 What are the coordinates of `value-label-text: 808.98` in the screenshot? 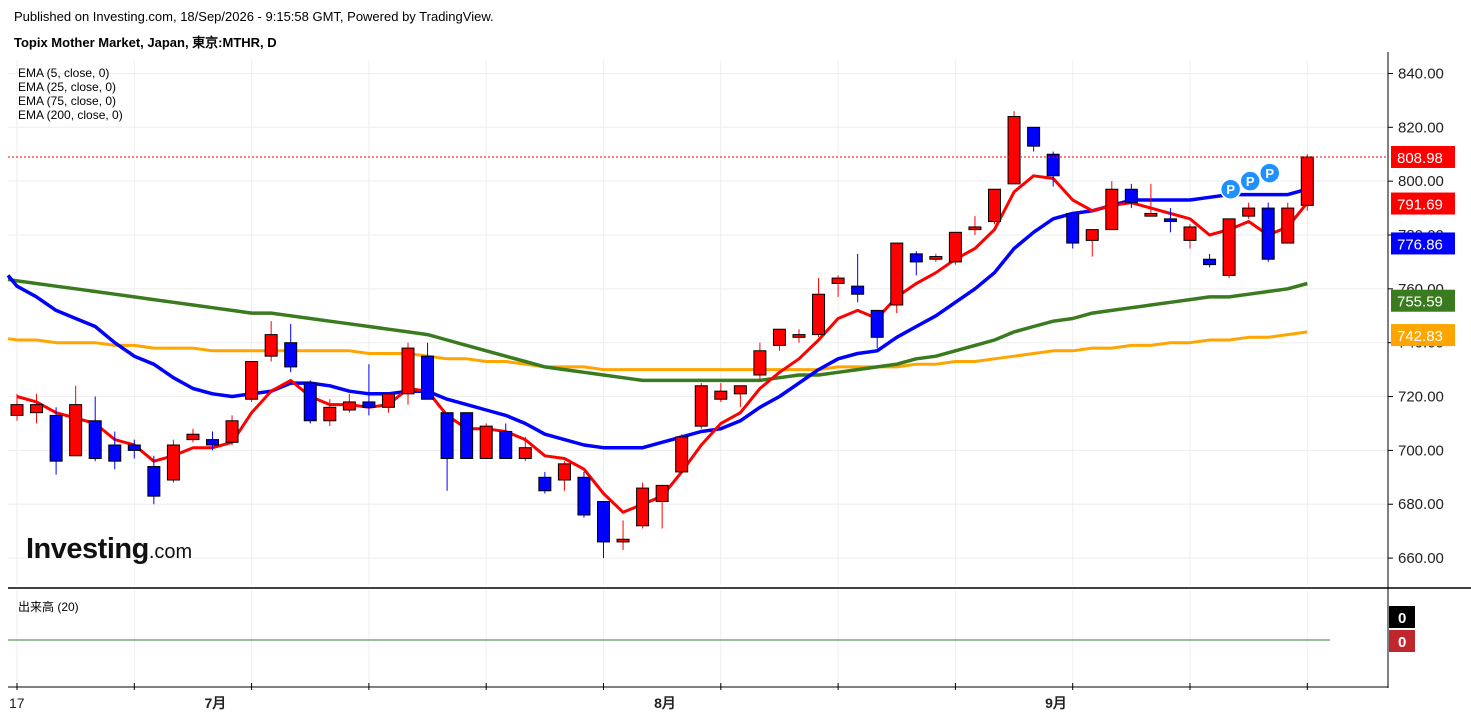 It's located at (1420, 158).